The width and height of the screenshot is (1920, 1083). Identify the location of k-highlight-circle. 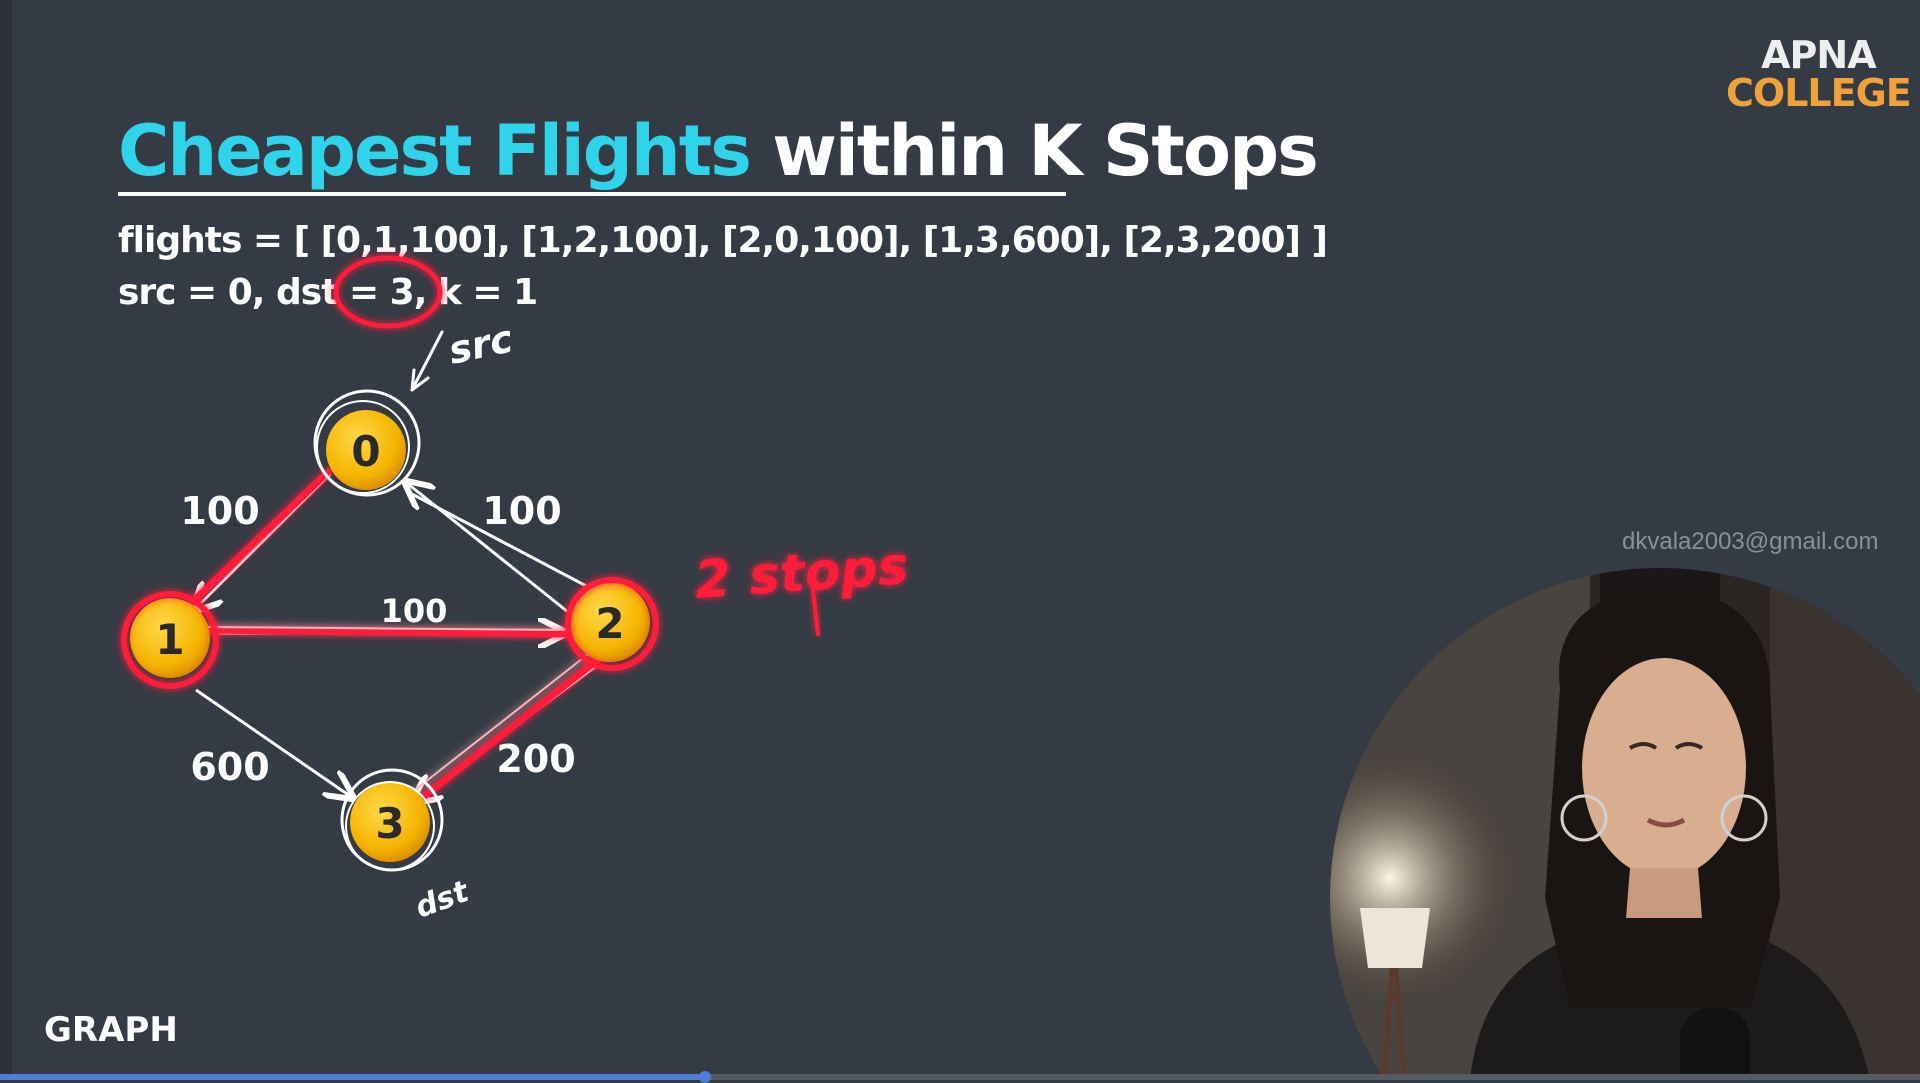
(388, 292).